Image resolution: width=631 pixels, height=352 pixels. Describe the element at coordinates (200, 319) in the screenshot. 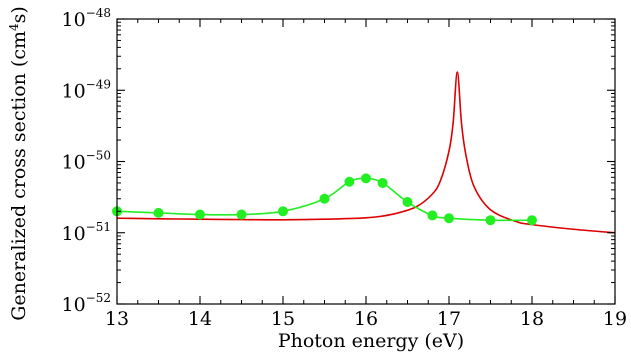

I see `x-tick-label: 14` at that location.